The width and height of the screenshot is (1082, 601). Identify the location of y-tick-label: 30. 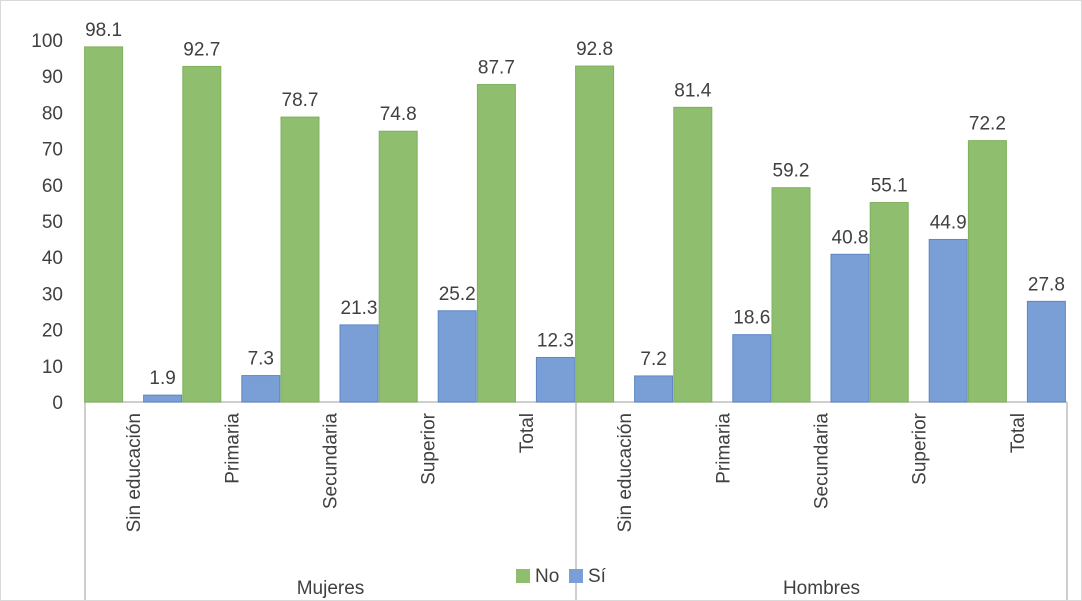
(52, 294).